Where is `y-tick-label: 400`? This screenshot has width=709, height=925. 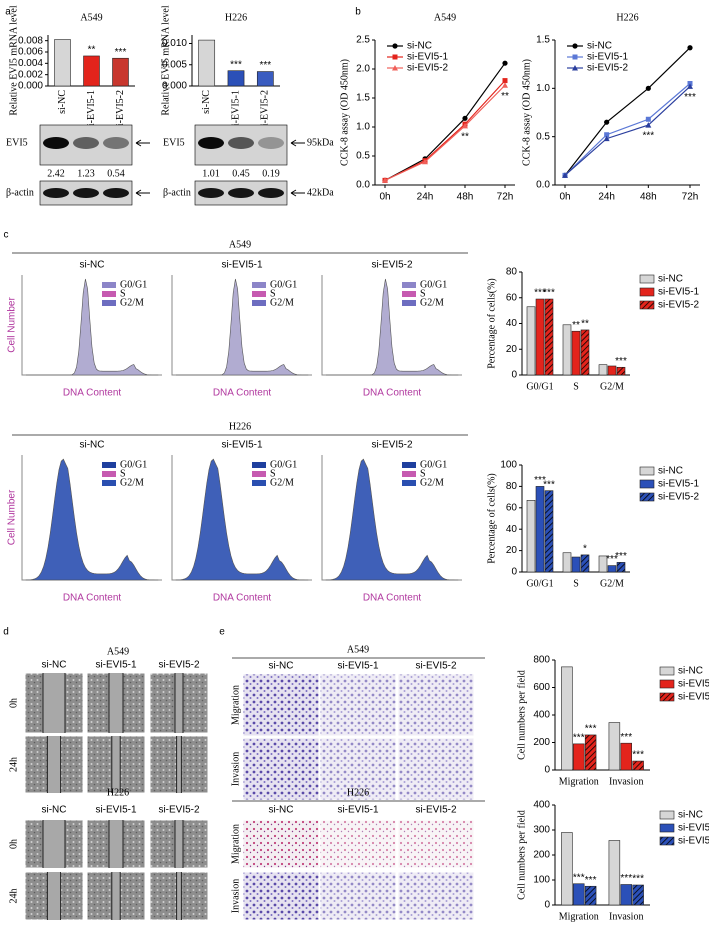 y-tick-label: 400 is located at coordinates (541, 805).